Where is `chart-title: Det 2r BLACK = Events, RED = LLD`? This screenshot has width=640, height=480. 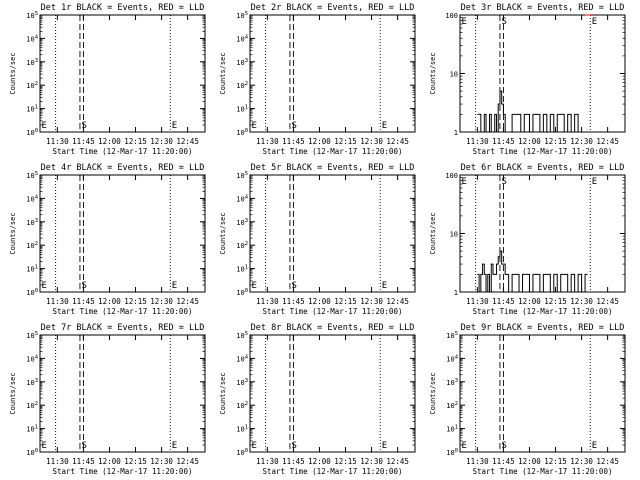
chart-title: Det 2r BLACK = Events, RED = LLD is located at coordinates (333, 8).